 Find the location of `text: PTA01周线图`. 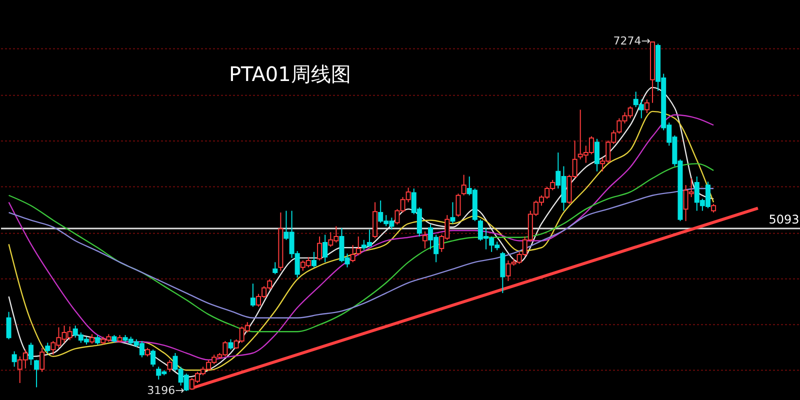

text: PTA01周线图 is located at coordinates (290, 74).